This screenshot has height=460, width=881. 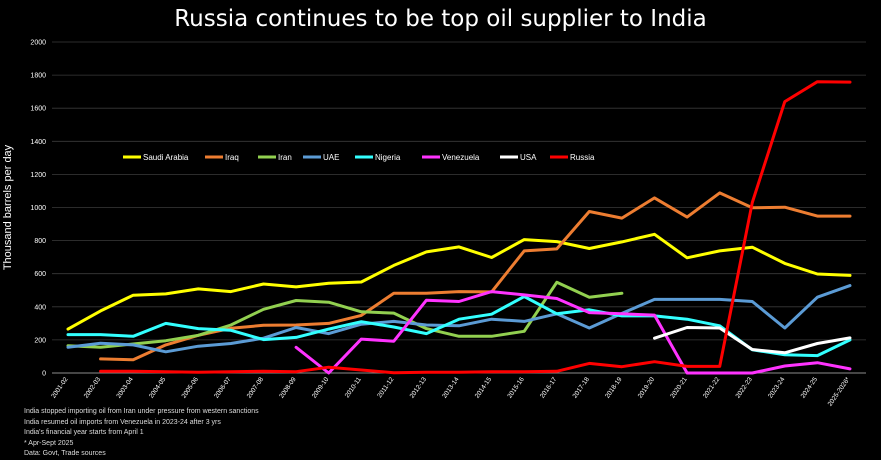 What do you see at coordinates (125, 388) in the screenshot?
I see `x-tick-label: 2003-04` at bounding box center [125, 388].